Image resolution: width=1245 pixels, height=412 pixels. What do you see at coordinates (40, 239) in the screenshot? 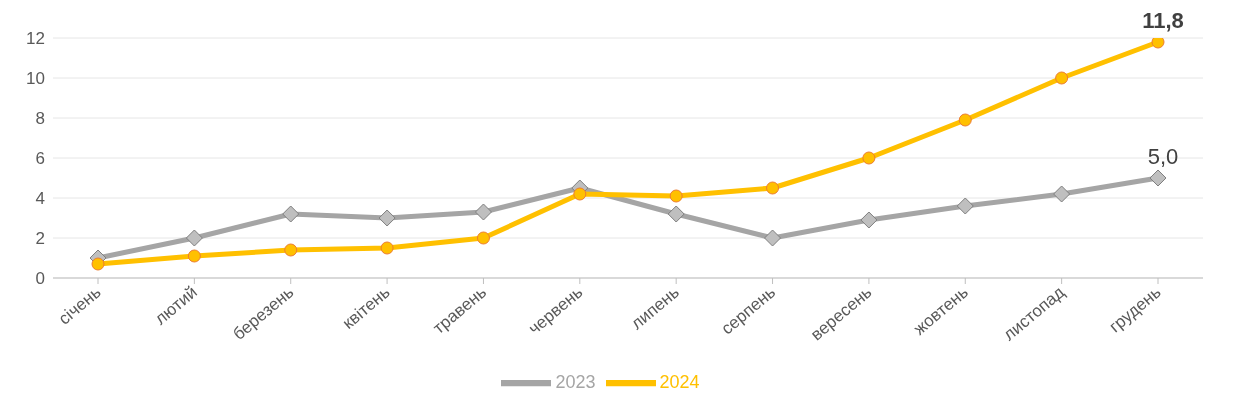
I see `y-tick-label: 2` at bounding box center [40, 239].